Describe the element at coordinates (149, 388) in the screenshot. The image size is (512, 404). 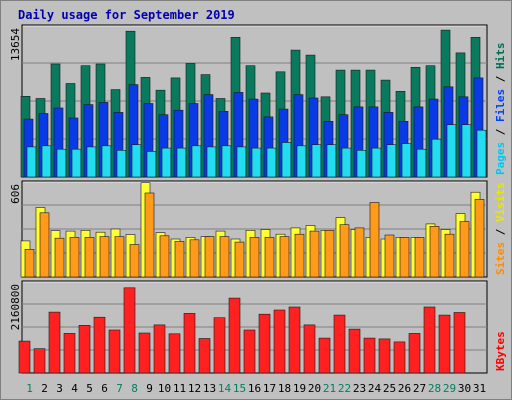
I see `x-tick-label-day-9: 9` at that location.